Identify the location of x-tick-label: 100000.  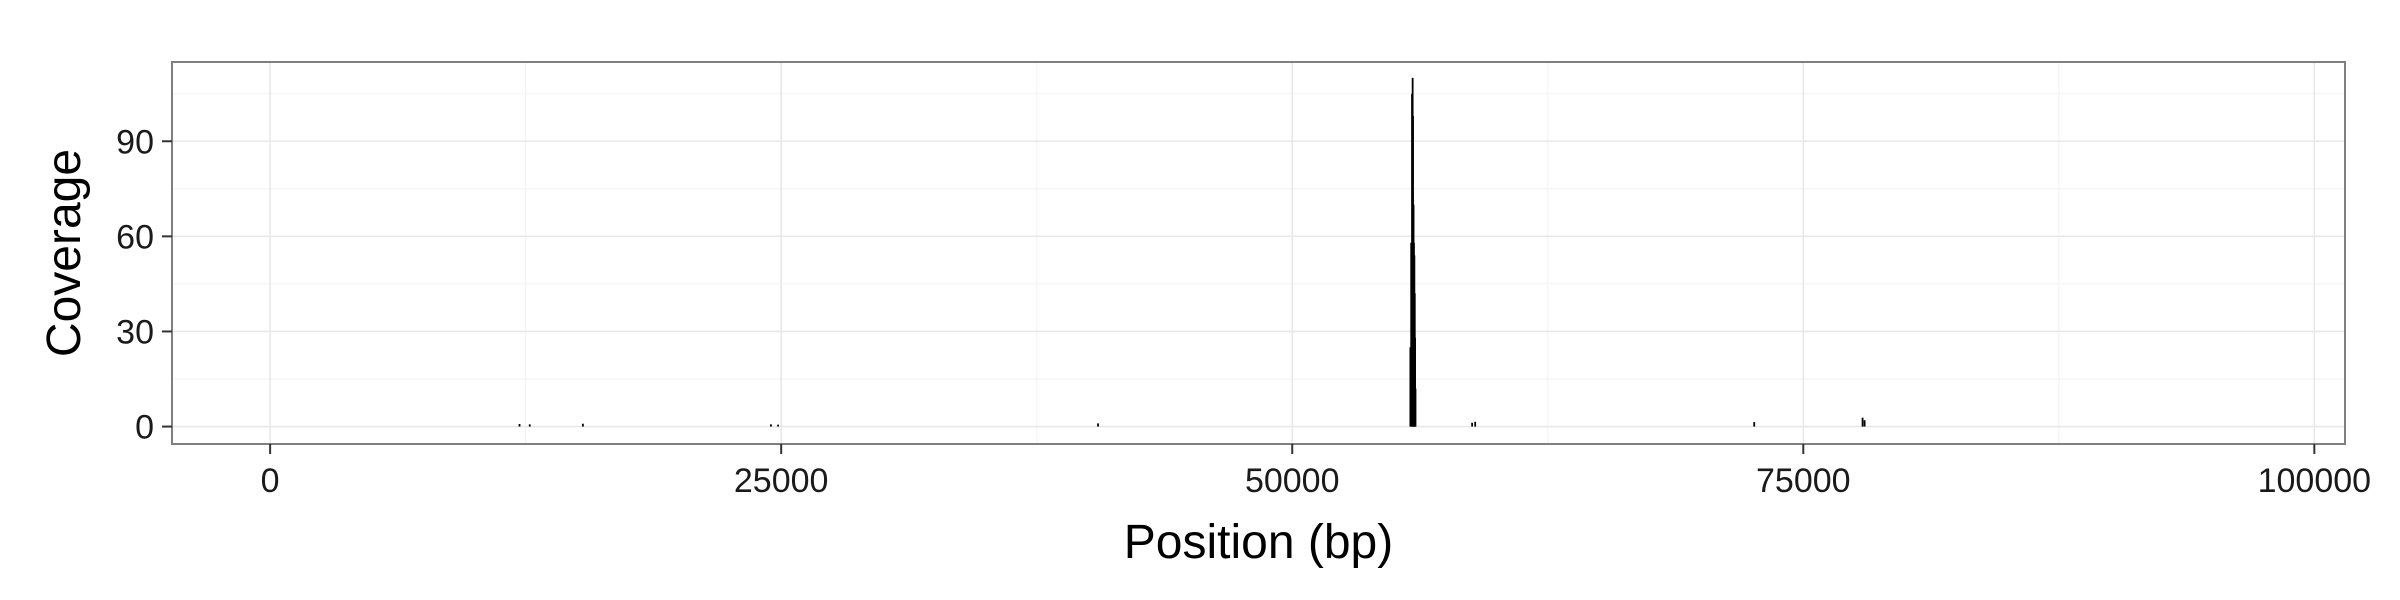
(2314, 481).